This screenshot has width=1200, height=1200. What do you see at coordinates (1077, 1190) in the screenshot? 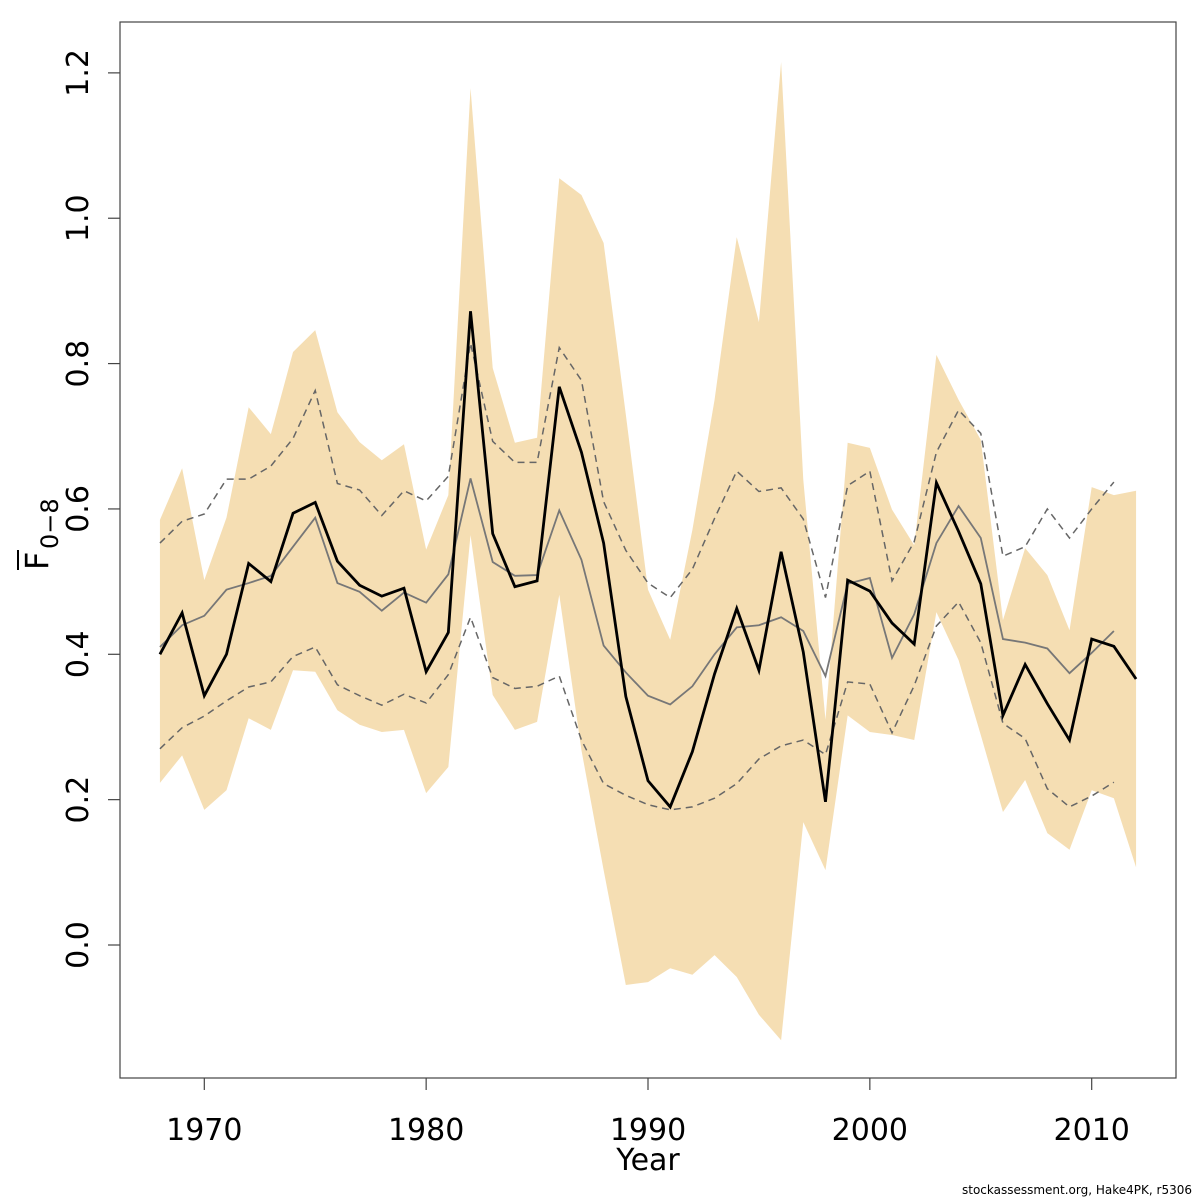
I see `footer: stockassessment.org, Hake4PK, r5306` at bounding box center [1077, 1190].